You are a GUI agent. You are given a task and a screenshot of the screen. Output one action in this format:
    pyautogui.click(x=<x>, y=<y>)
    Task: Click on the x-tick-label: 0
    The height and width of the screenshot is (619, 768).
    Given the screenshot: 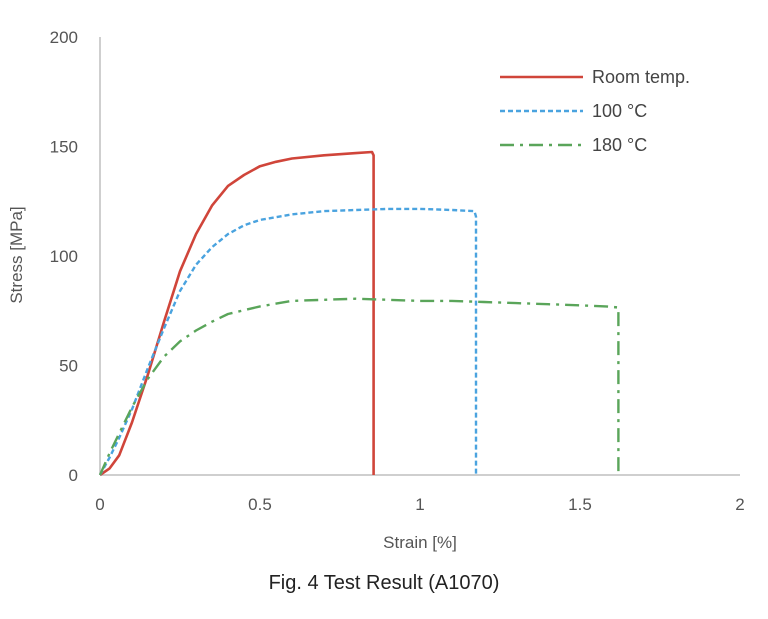 What is the action you would take?
    pyautogui.click(x=99, y=504)
    